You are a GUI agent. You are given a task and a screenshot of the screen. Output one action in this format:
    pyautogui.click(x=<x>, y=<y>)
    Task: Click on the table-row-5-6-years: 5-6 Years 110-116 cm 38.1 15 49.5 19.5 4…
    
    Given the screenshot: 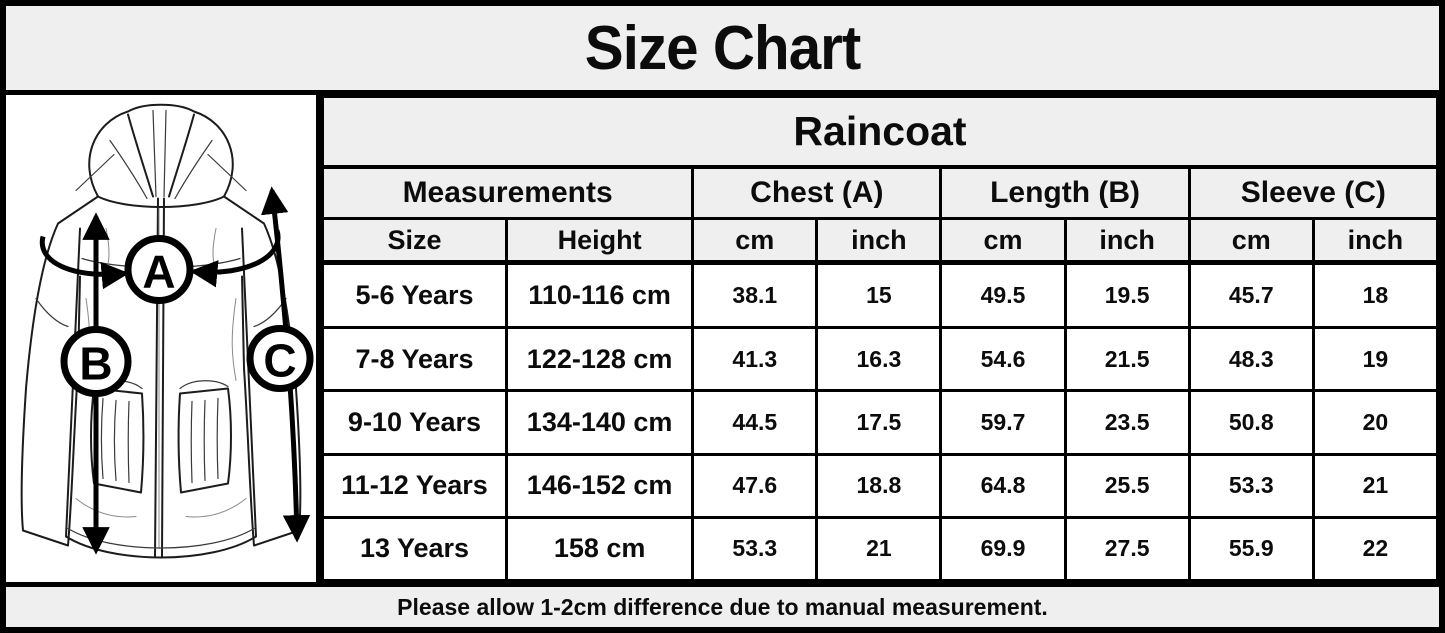 What is the action you would take?
    pyautogui.click(x=880, y=295)
    